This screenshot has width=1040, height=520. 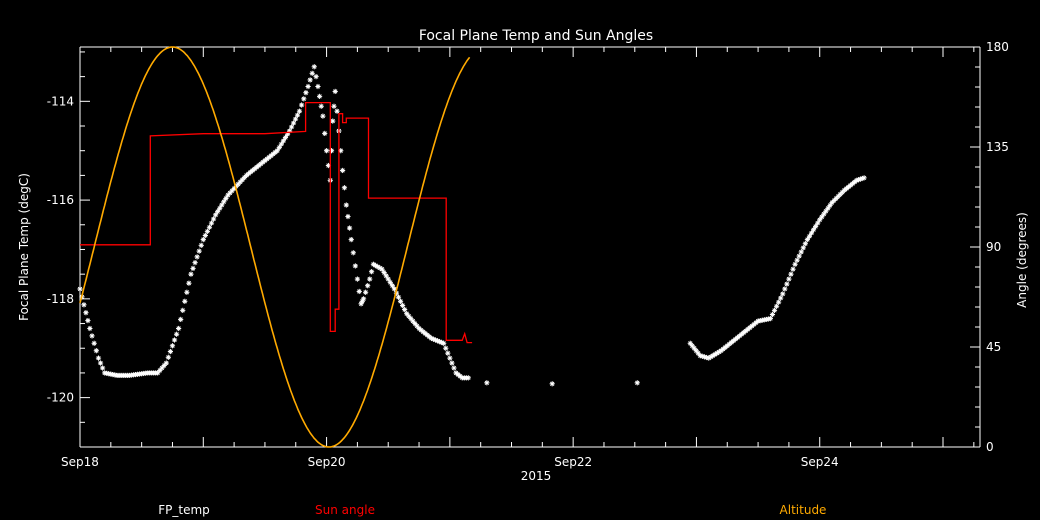 What do you see at coordinates (80, 462) in the screenshot?
I see `x-tick-label: Sep18` at bounding box center [80, 462].